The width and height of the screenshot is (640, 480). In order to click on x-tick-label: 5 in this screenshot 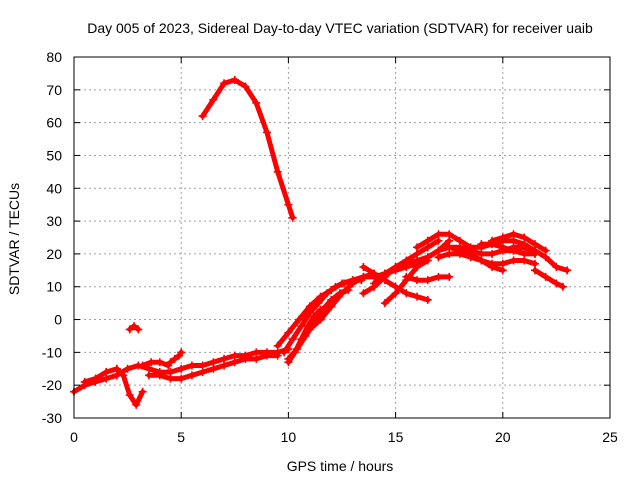, I will do `click(181, 437)`.